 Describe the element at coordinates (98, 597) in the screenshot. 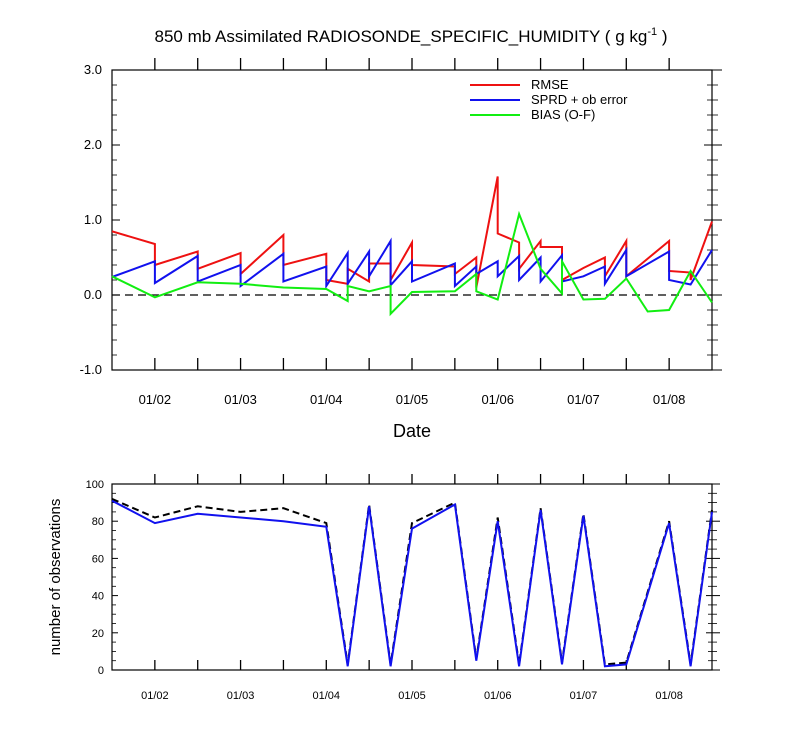

I see `y-tick-label: 40` at that location.